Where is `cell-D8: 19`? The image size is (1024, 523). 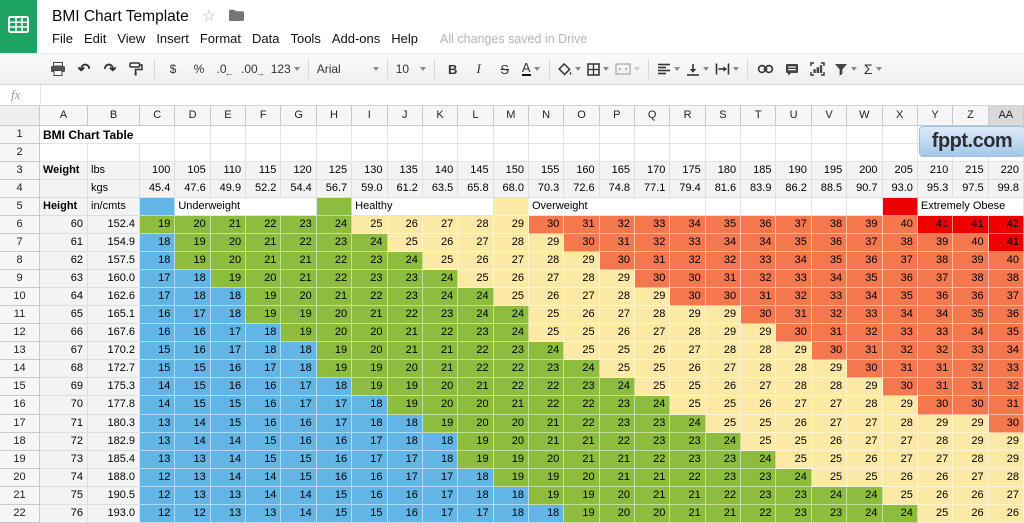 cell-D8: 19 is located at coordinates (193, 261).